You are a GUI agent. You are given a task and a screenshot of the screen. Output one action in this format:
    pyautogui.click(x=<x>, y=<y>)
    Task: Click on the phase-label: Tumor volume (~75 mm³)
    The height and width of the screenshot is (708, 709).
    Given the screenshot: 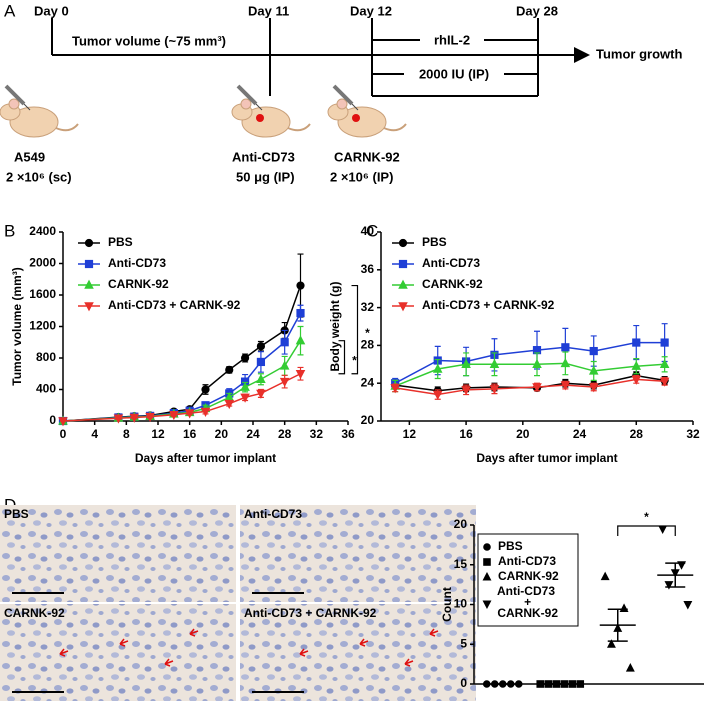 What is the action you would take?
    pyautogui.click(x=149, y=40)
    